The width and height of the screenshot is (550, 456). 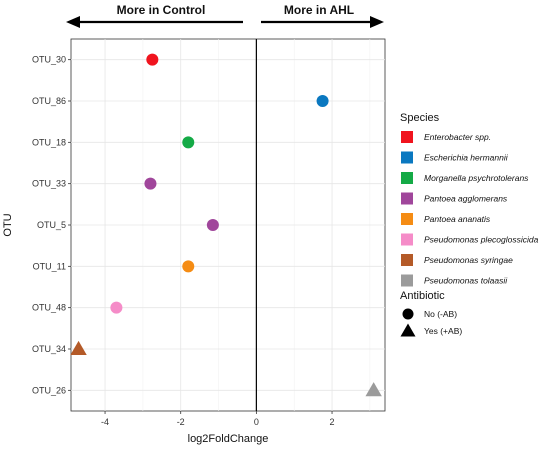 What do you see at coordinates (161, 10) in the screenshot?
I see `control-banner-label: More in Control` at bounding box center [161, 10].